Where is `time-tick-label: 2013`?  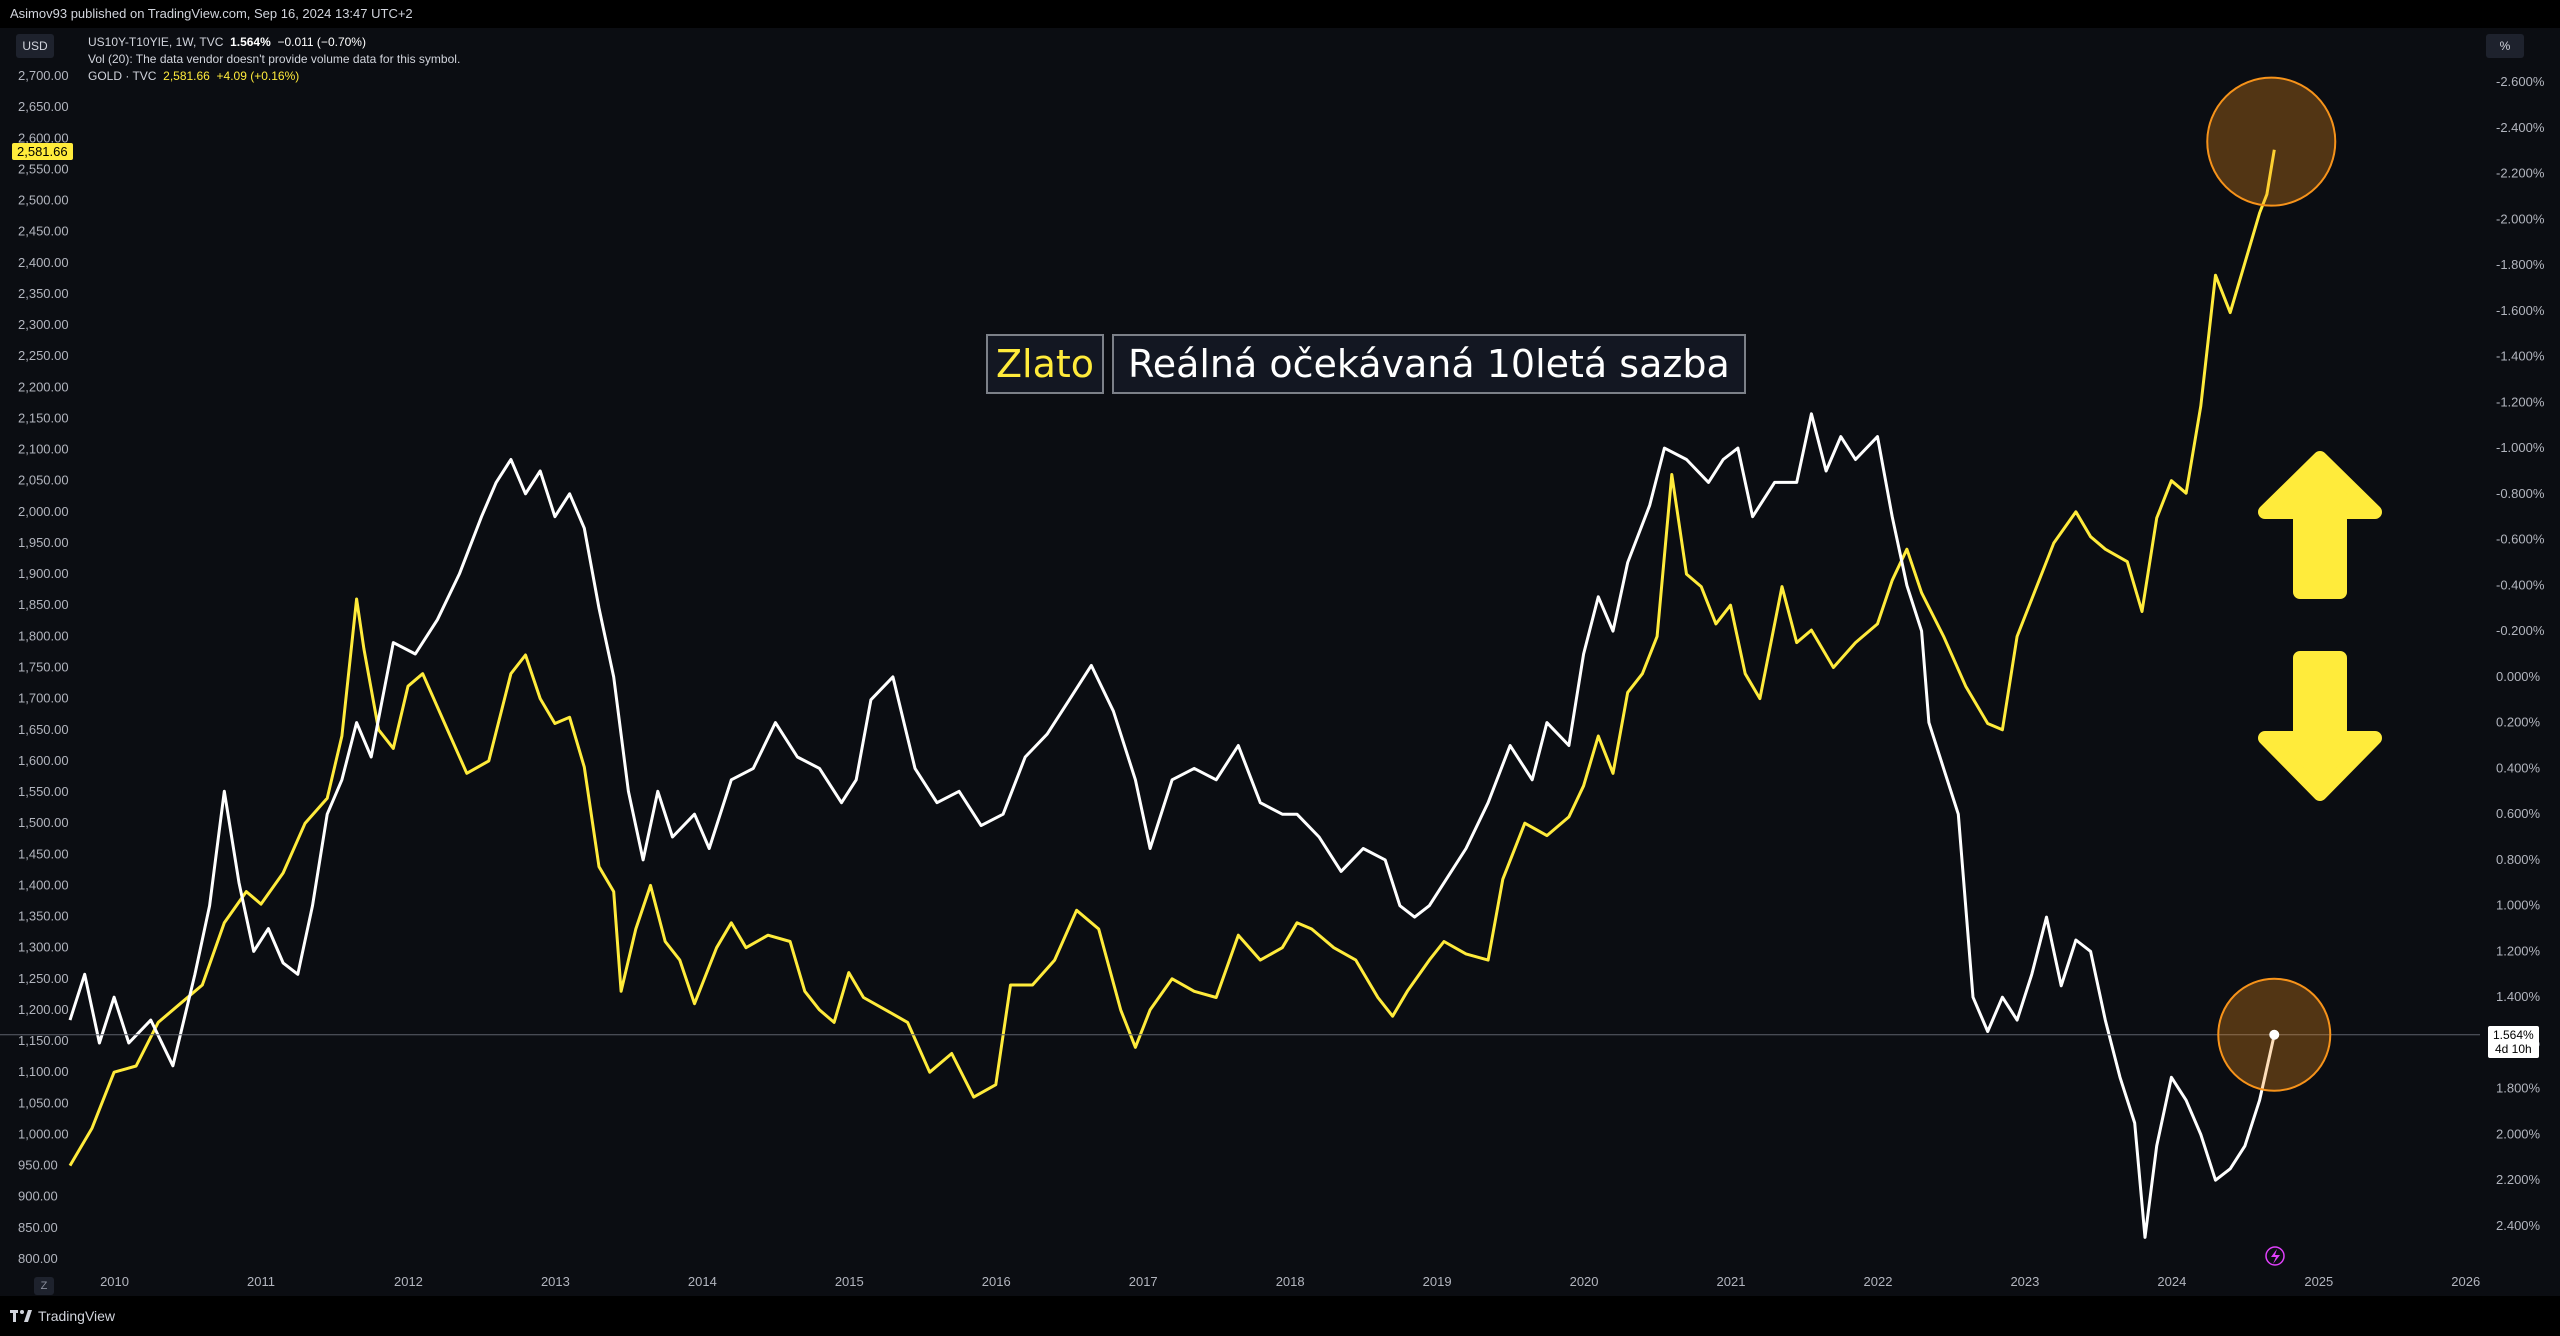 time-tick-label: 2013 is located at coordinates (555, 1281).